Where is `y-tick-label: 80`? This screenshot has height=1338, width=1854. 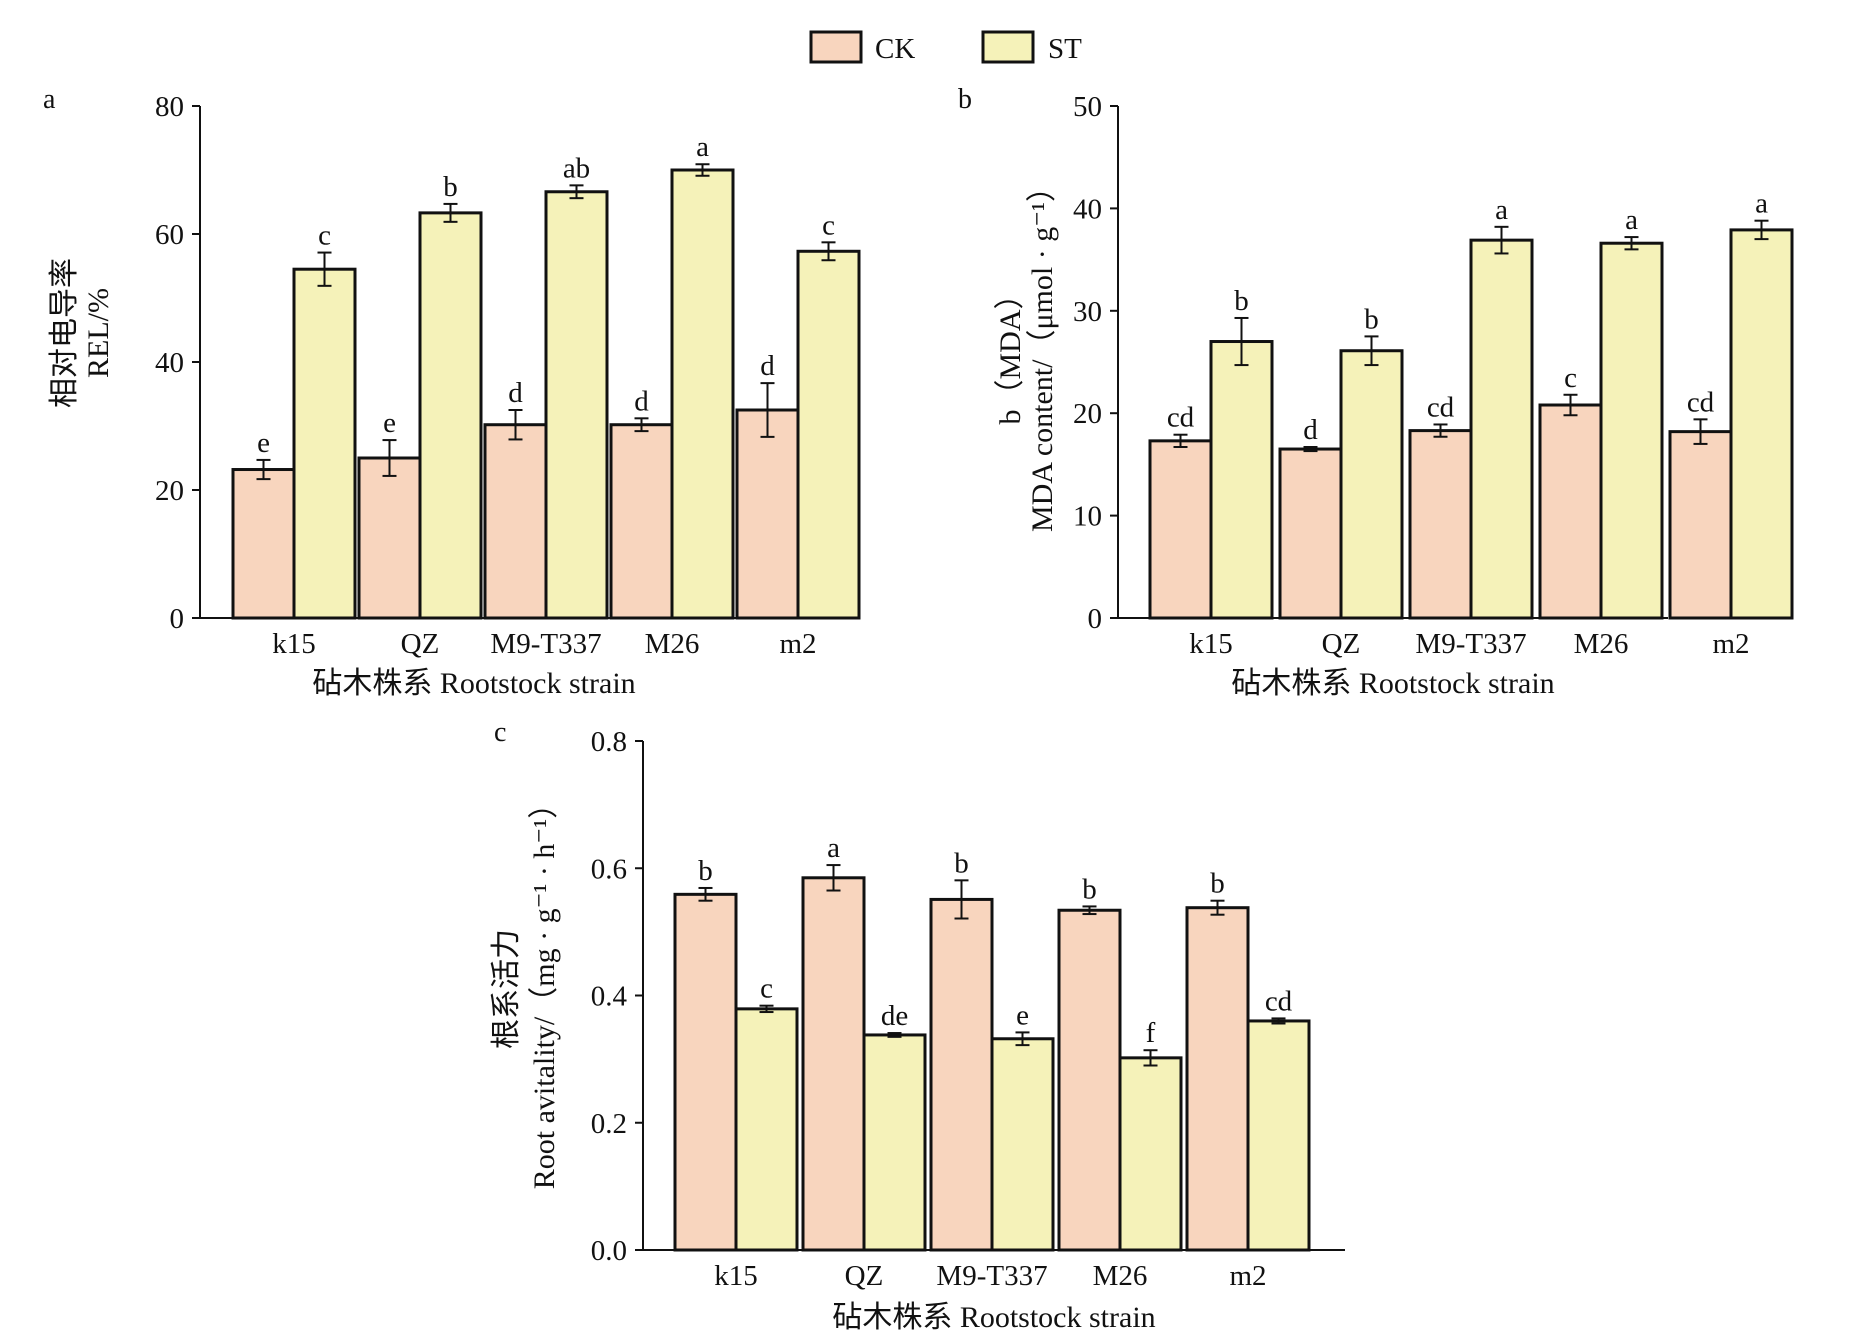
y-tick-label: 80 is located at coordinates (169, 107).